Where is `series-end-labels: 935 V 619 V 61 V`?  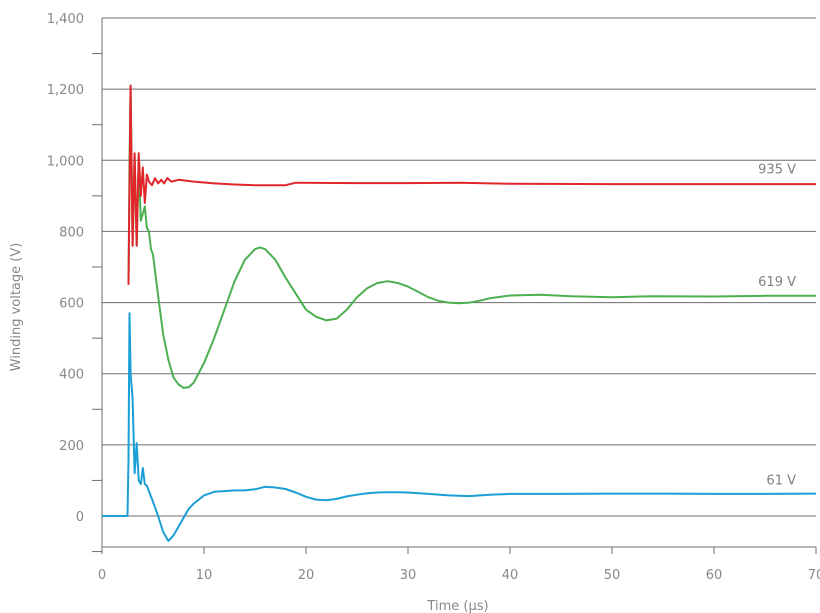
series-end-labels: 935 V 619 V 61 V is located at coordinates (777, 325).